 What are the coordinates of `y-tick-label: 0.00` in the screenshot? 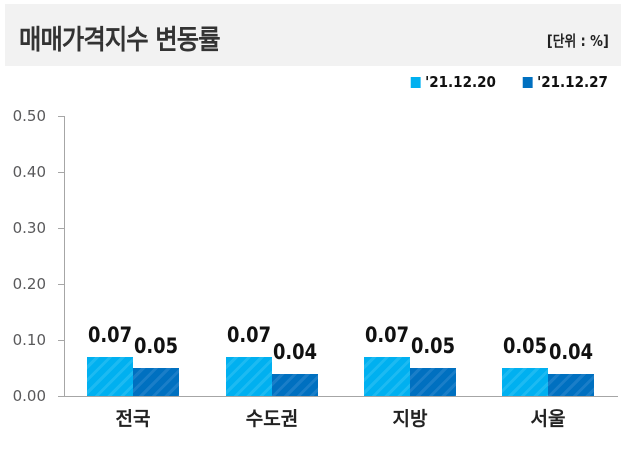 It's located at (29, 396).